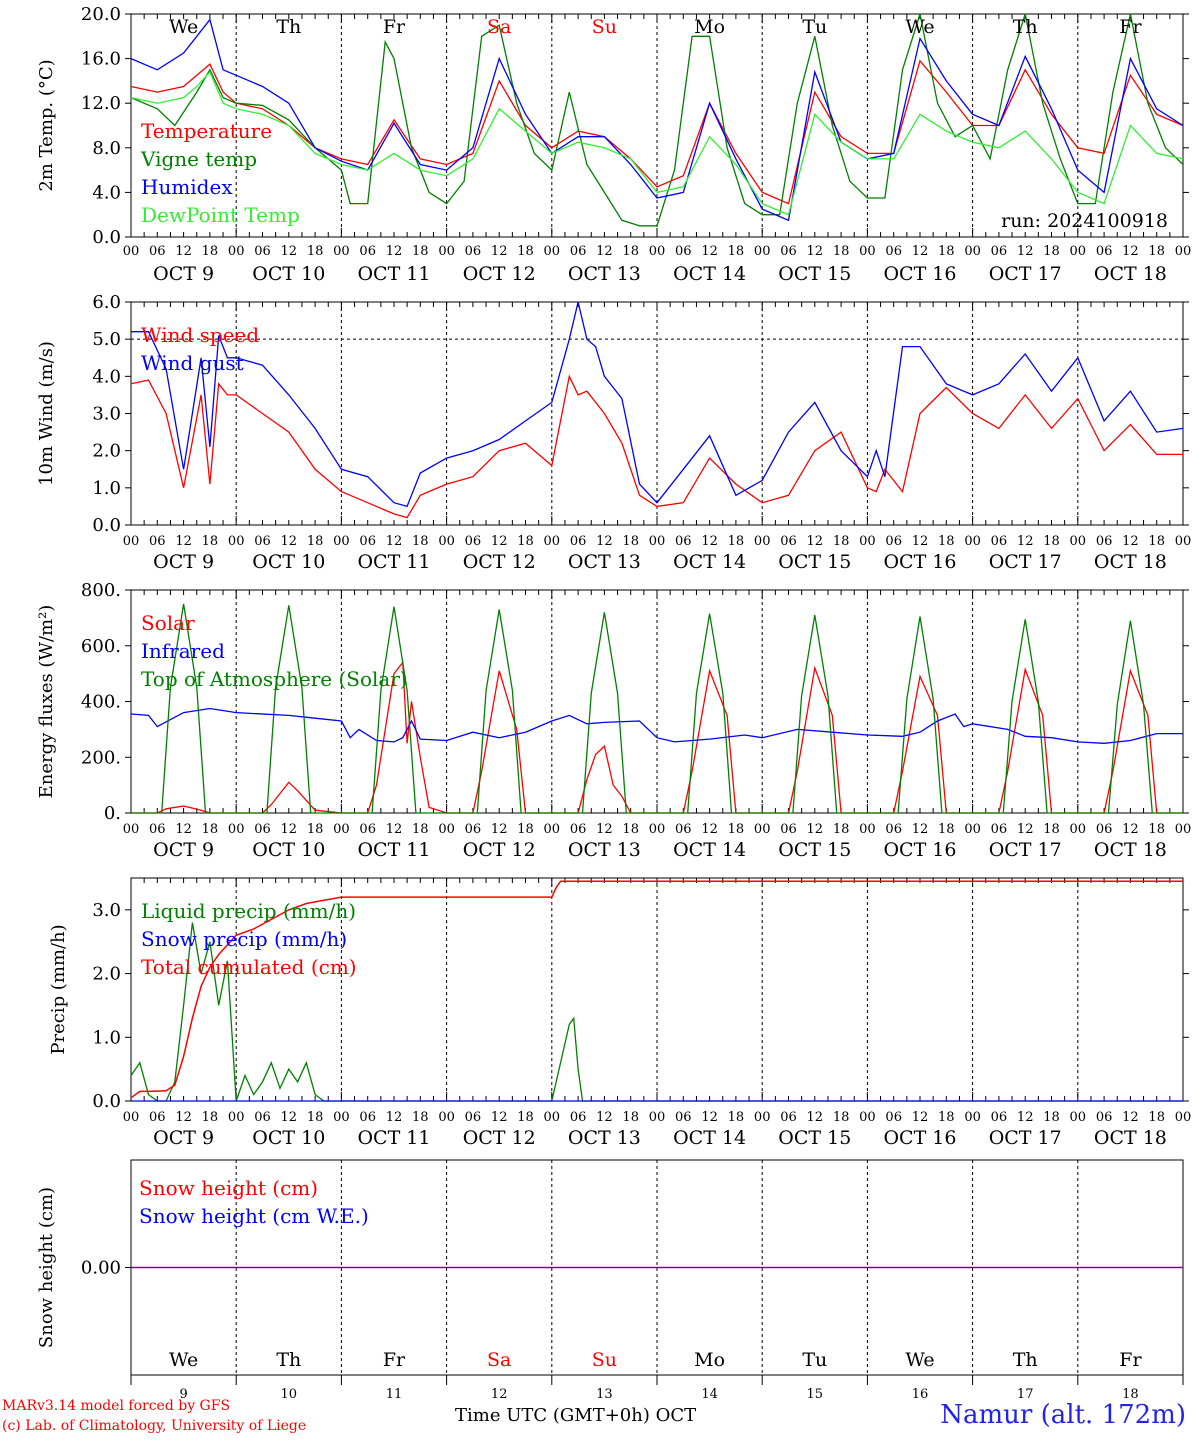 The width and height of the screenshot is (1194, 1440). I want to click on weekday-label: Mo, so click(709, 1360).